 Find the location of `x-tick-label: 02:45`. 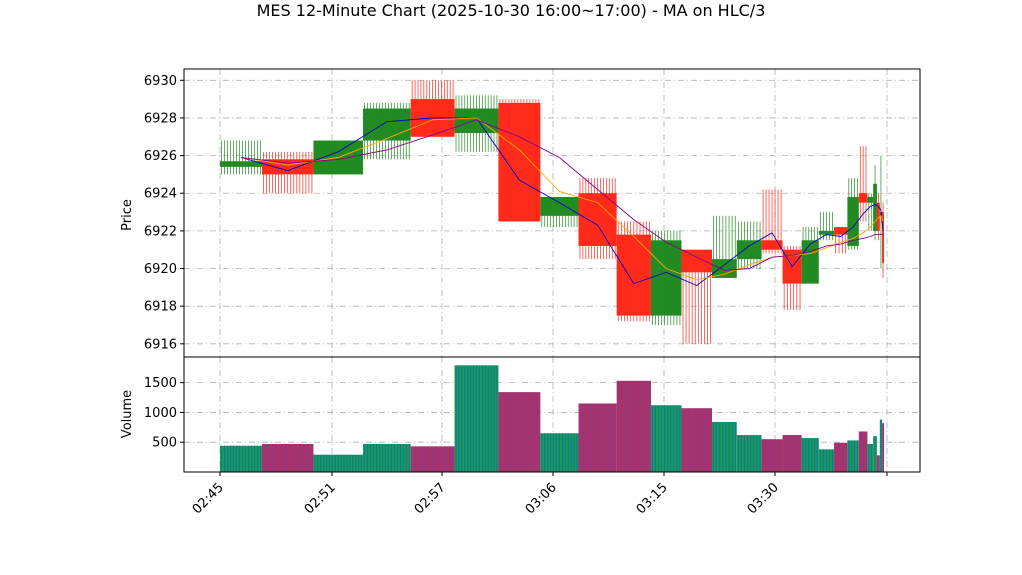

x-tick-label: 02:45 is located at coordinates (208, 498).